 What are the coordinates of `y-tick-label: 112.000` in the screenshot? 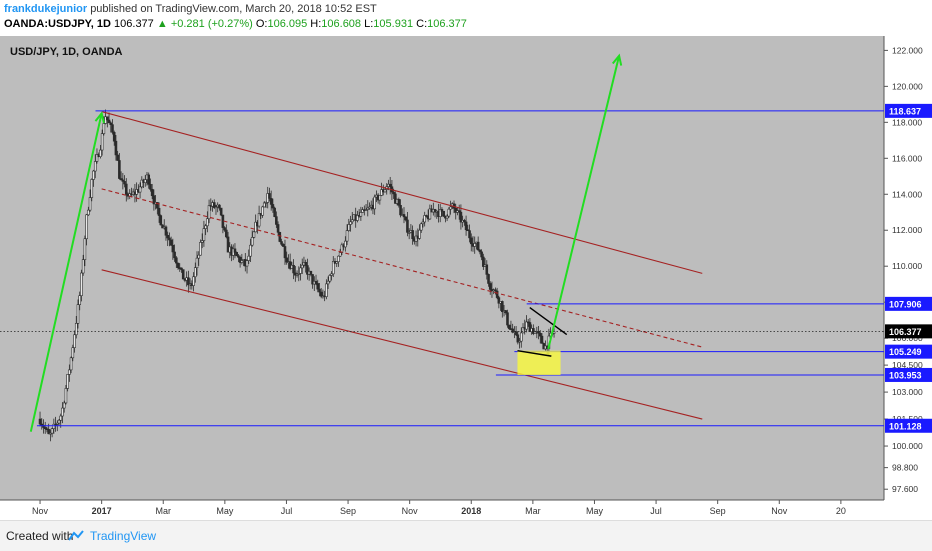 It's located at (907, 230).